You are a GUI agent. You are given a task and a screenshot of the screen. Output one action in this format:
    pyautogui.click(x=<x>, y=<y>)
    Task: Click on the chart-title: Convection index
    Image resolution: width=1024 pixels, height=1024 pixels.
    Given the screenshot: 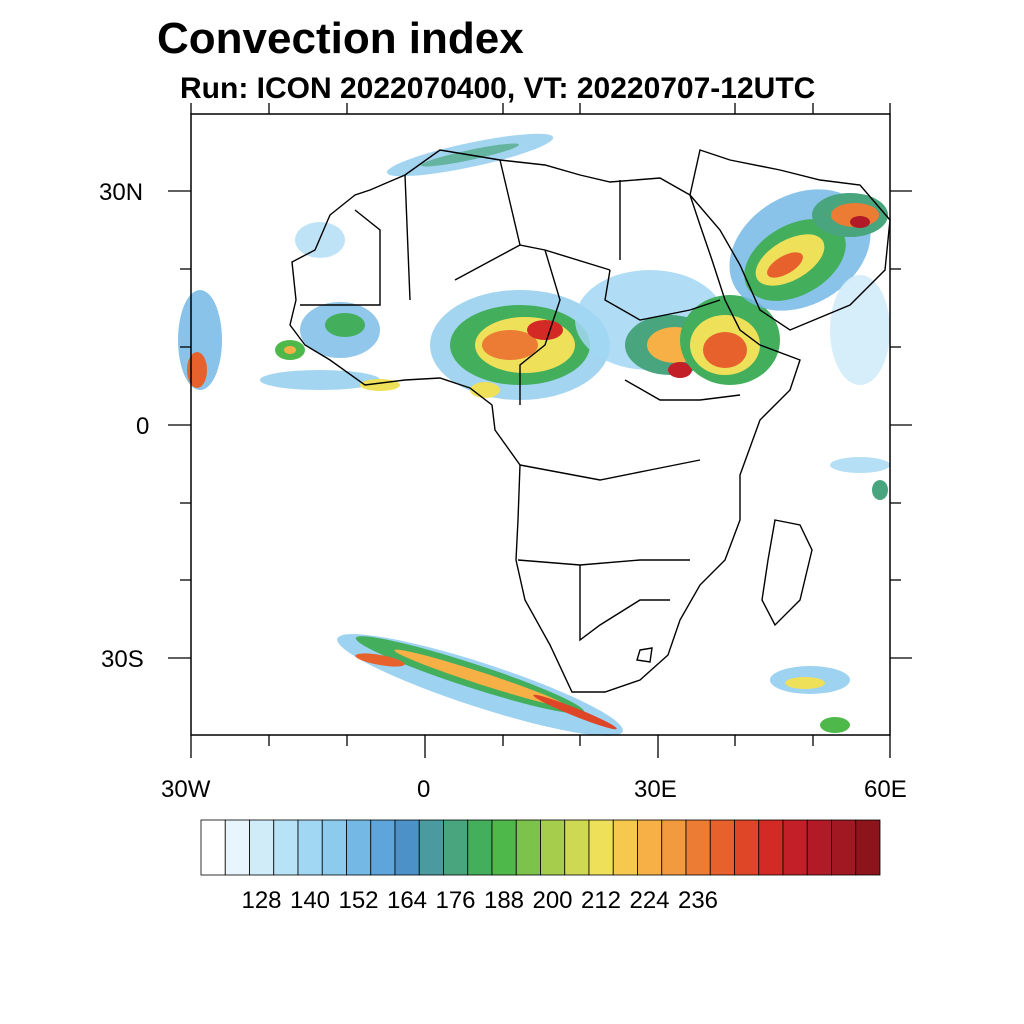 What is the action you would take?
    pyautogui.click(x=340, y=38)
    